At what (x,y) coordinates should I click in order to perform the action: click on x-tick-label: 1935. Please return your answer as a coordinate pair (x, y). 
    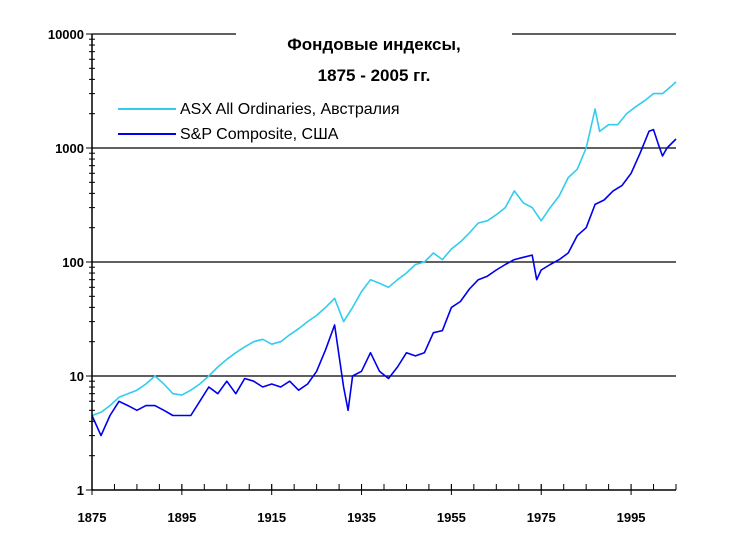
    Looking at the image, I should click on (361, 517).